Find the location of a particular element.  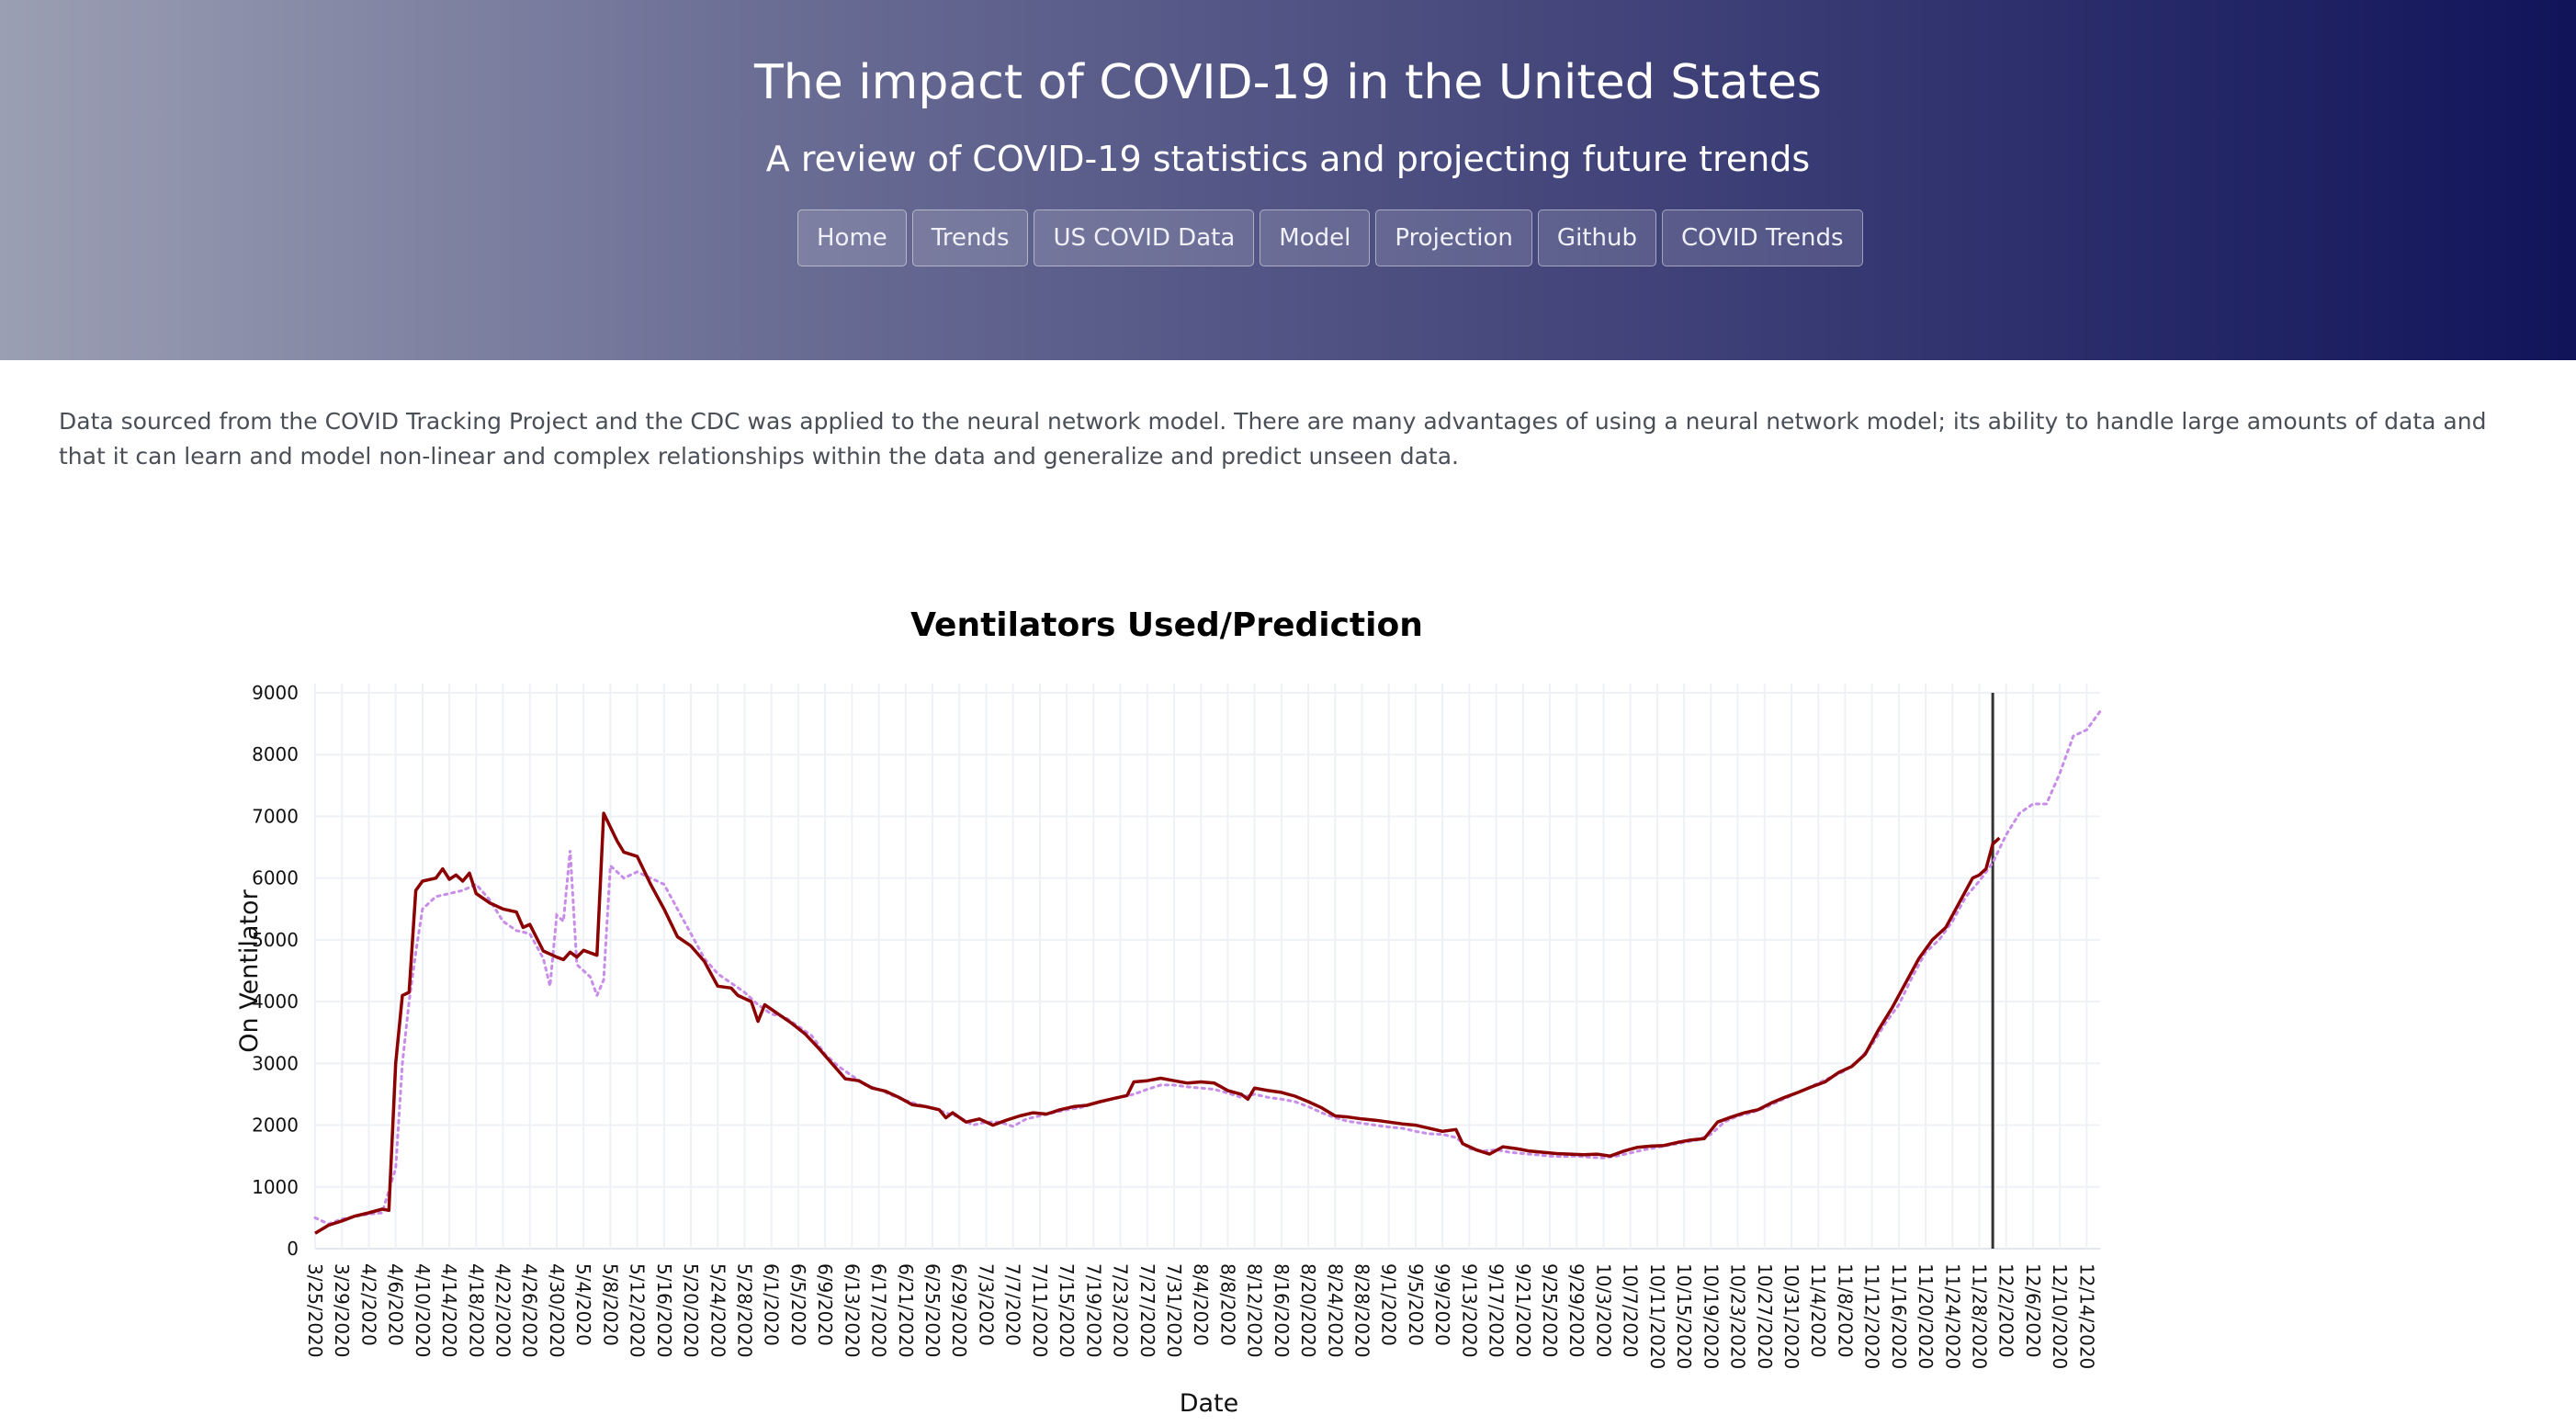

x-tick-label: 10/23/2020 is located at coordinates (1738, 1316).